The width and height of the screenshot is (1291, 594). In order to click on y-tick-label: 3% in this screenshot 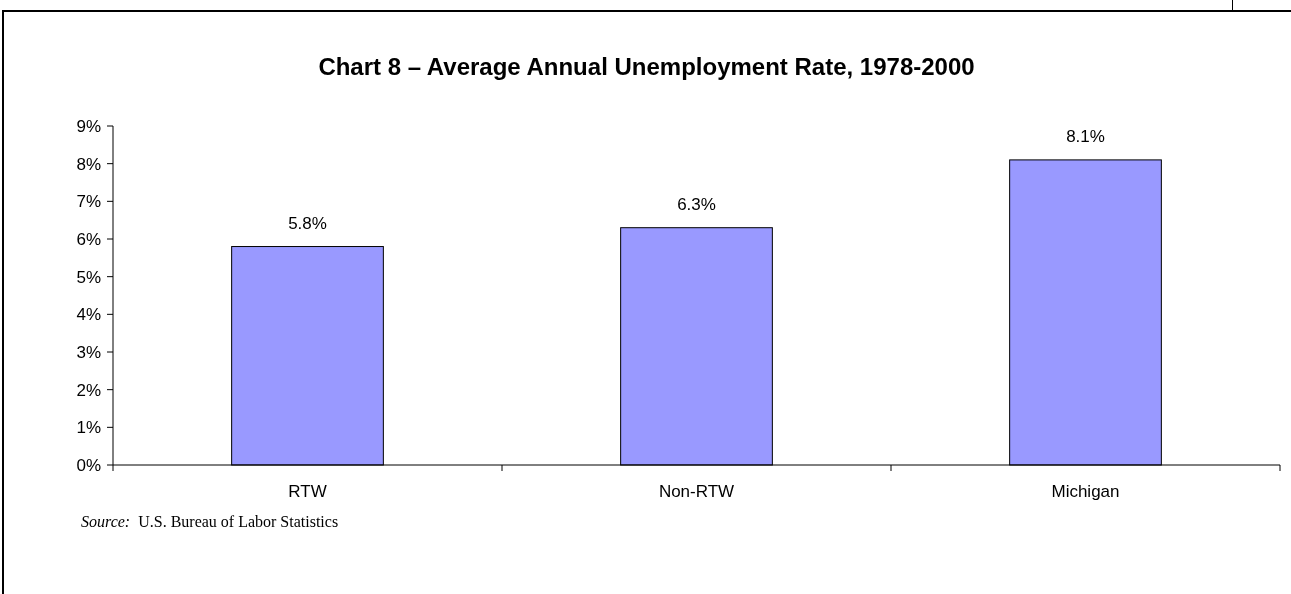, I will do `click(88, 352)`.